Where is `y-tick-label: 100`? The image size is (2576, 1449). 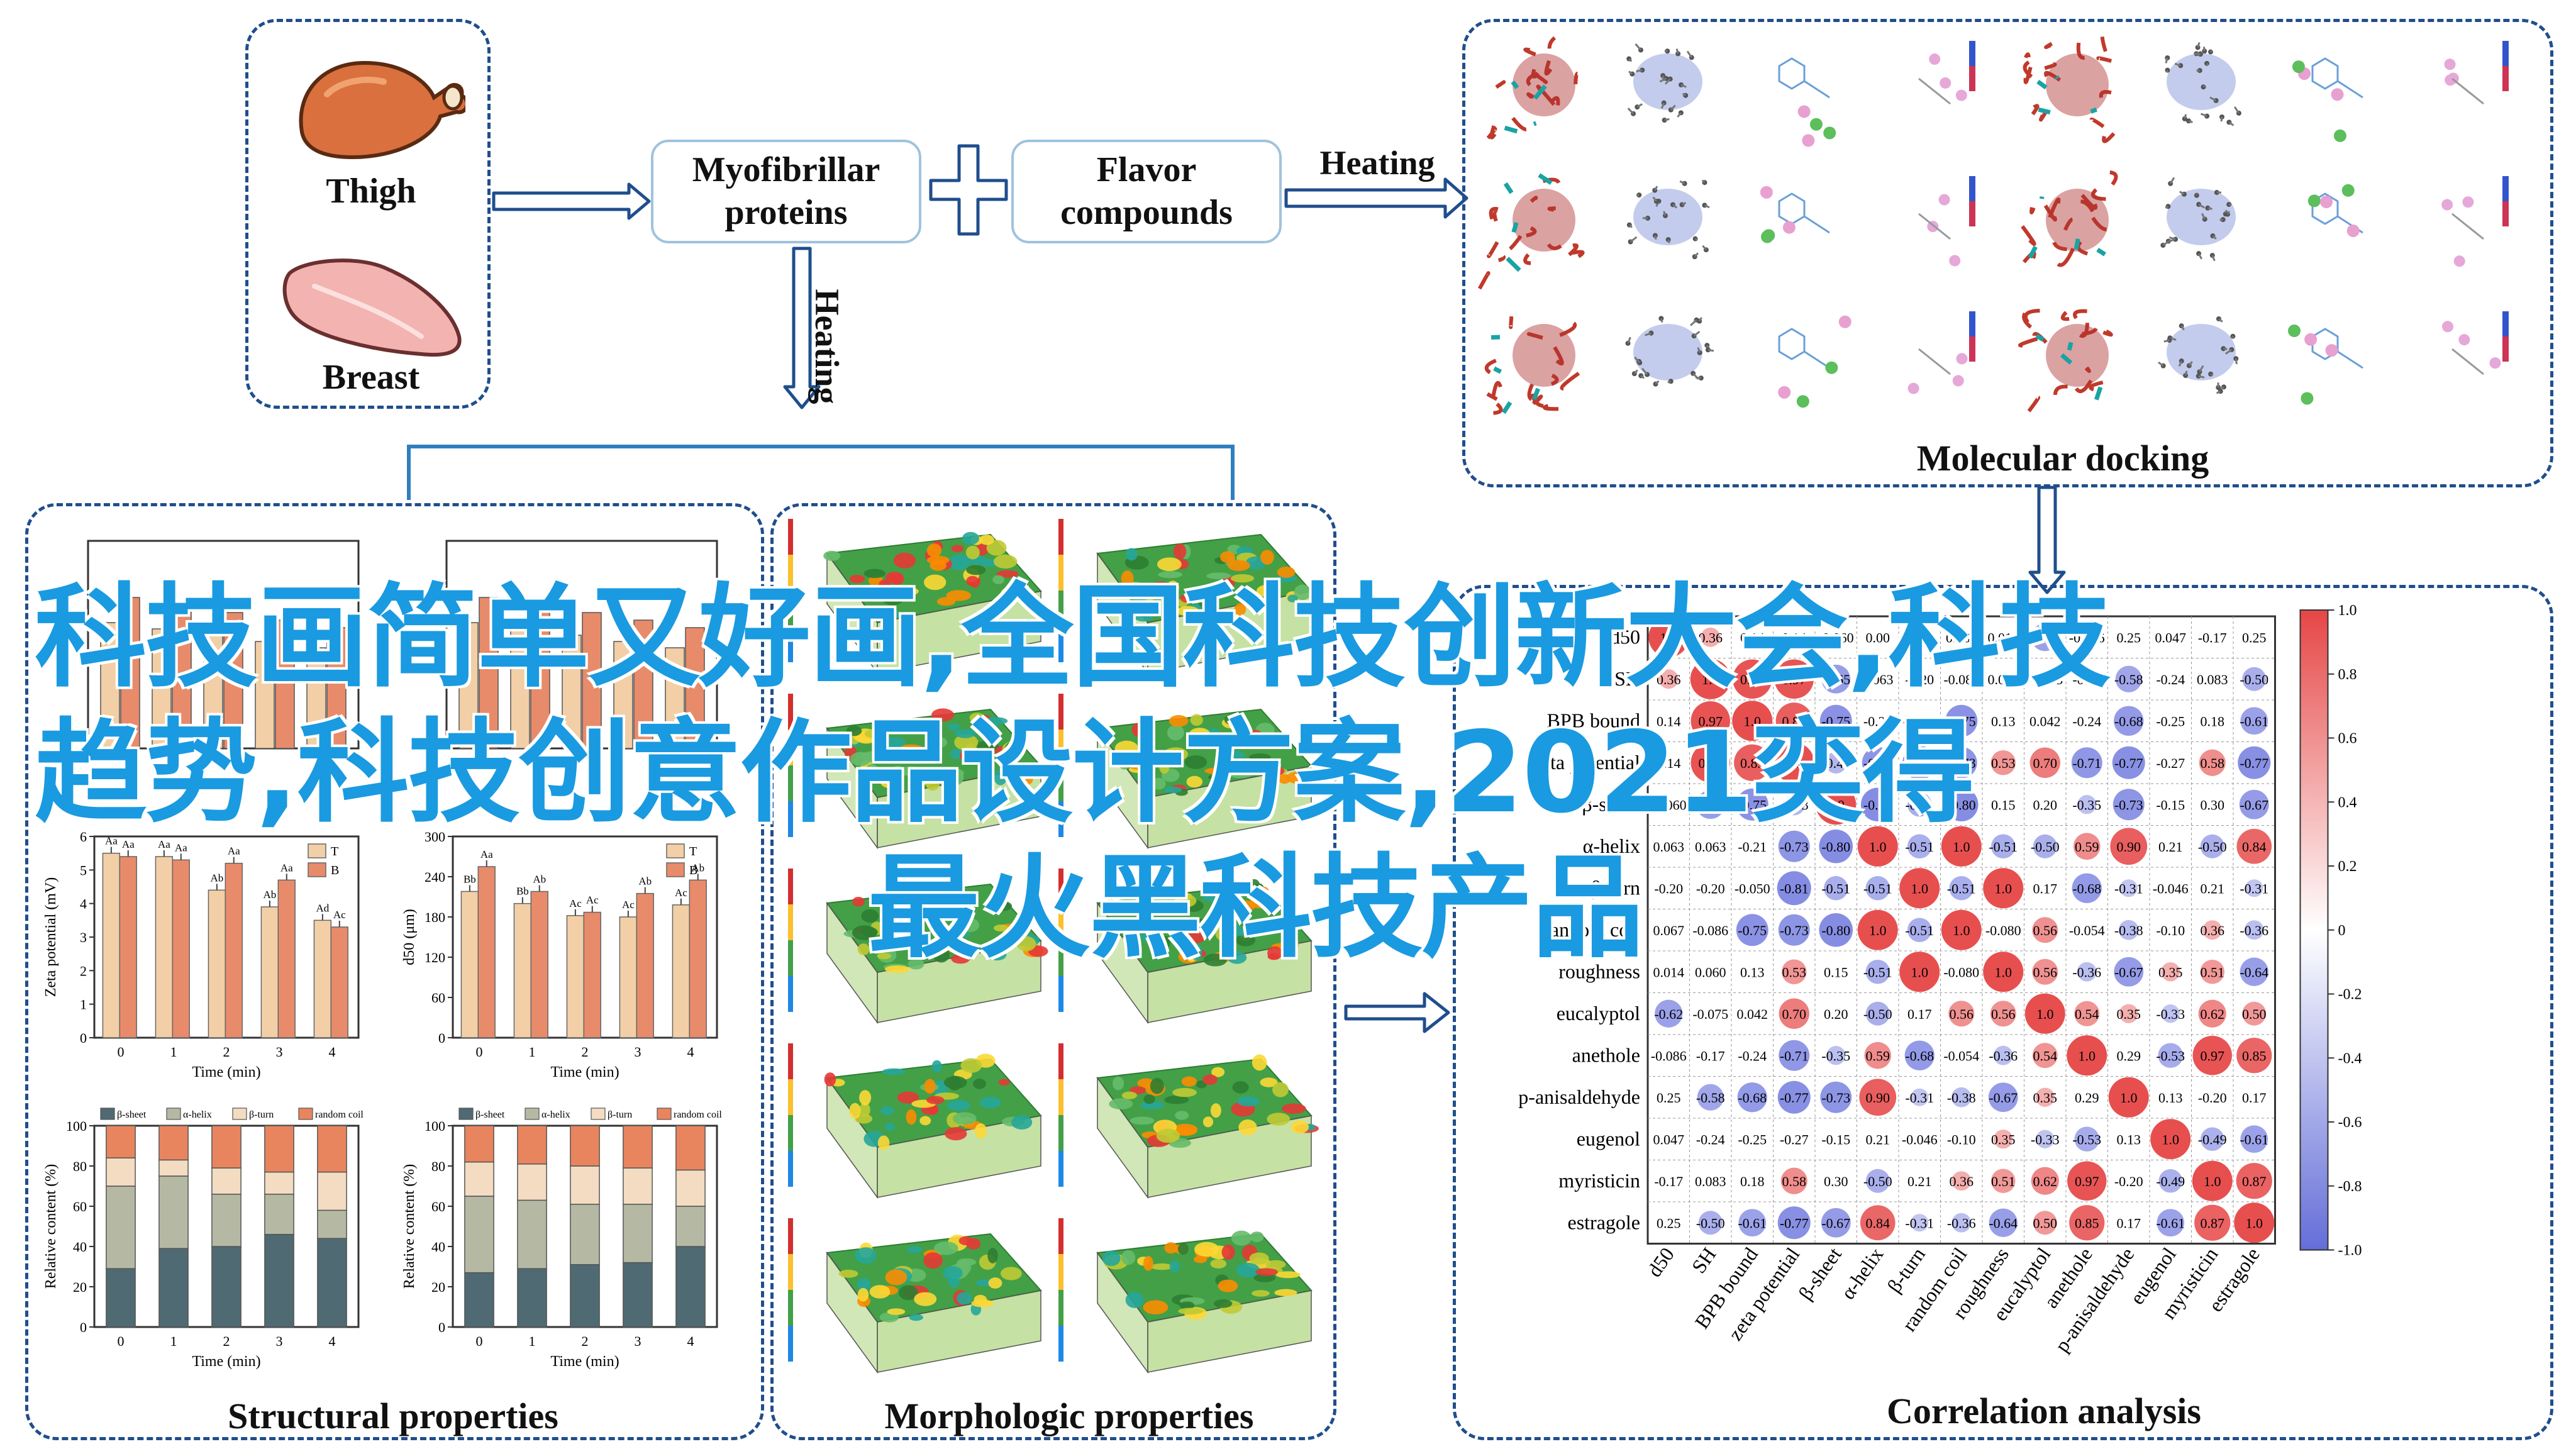 y-tick-label: 100 is located at coordinates (435, 1126).